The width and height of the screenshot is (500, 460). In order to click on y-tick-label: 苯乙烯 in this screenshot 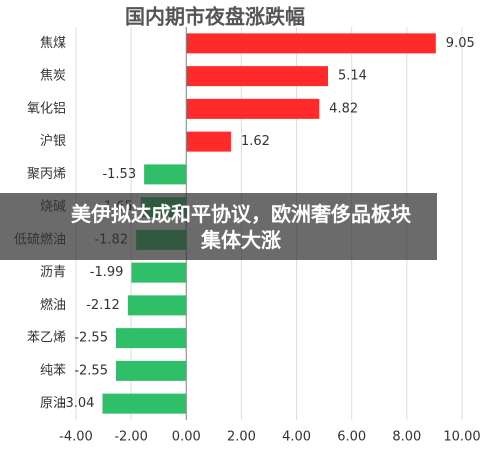, I will do `click(46, 338)`.